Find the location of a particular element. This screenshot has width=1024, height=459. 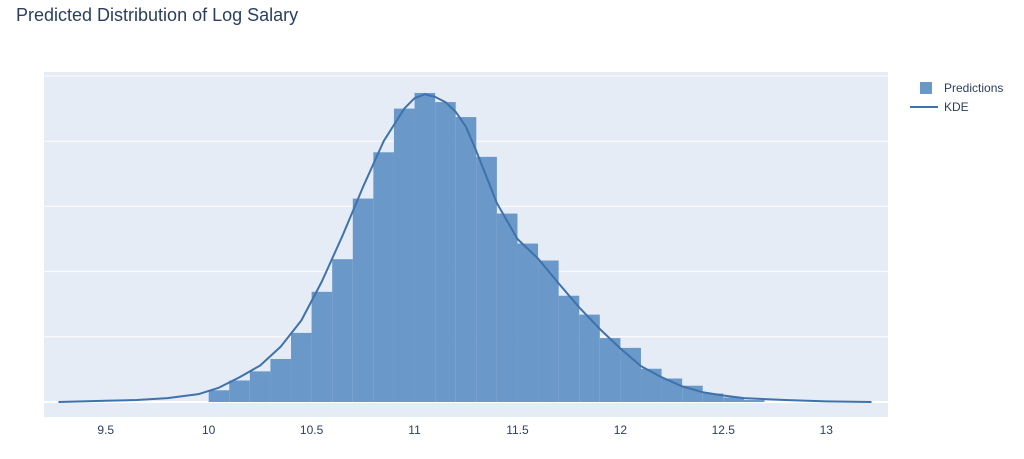

legend-item-kde: KDE is located at coordinates (956, 106).